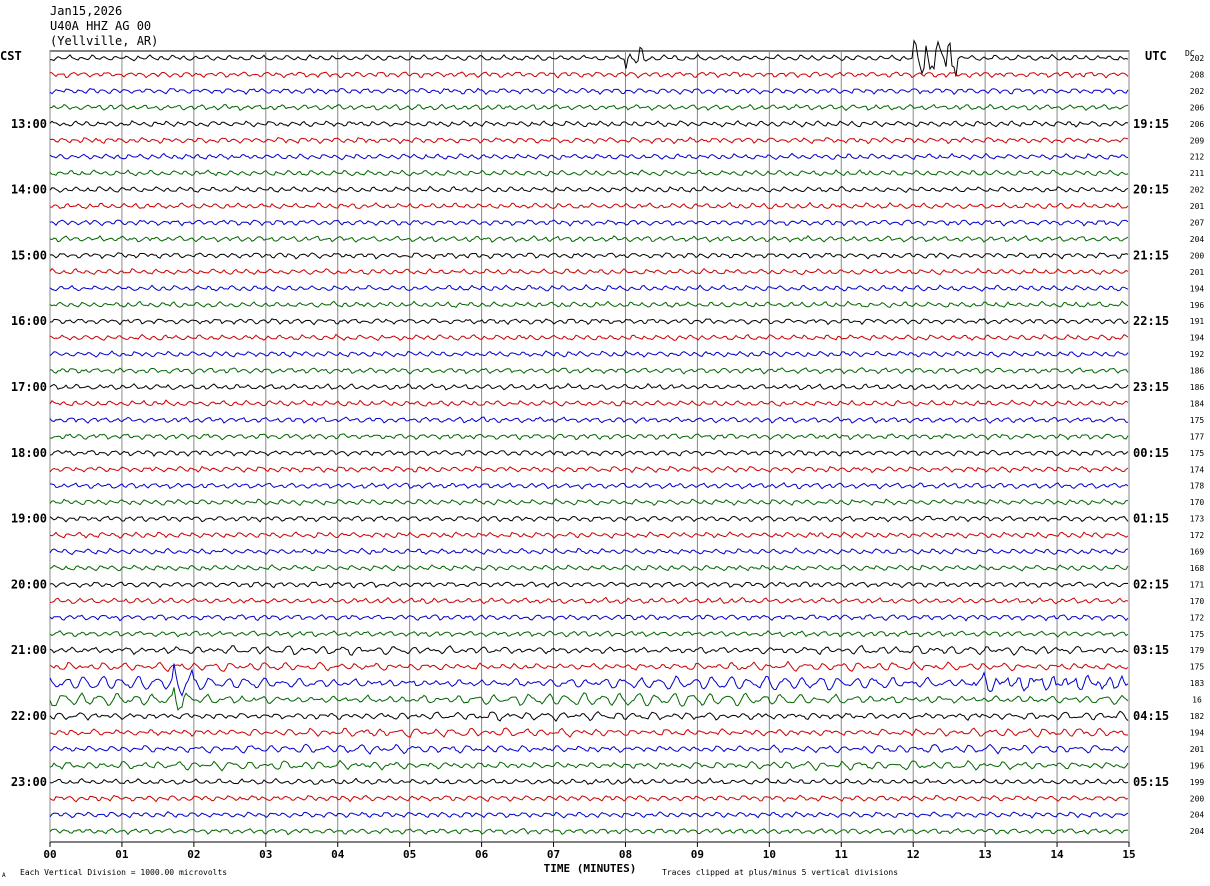 The image size is (1210, 886). Describe the element at coordinates (1151, 453) in the screenshot. I see `right-time-label: 00:15` at that location.